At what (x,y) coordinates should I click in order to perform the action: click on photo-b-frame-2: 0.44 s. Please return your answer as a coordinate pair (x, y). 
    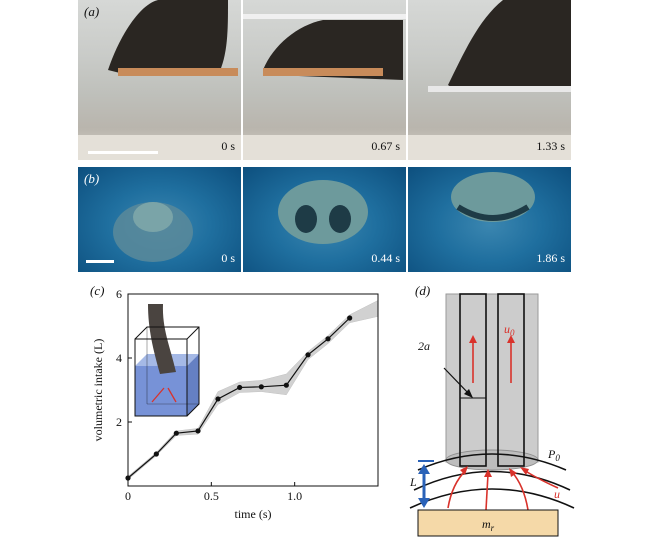
    Looking at the image, I should click on (324, 219).